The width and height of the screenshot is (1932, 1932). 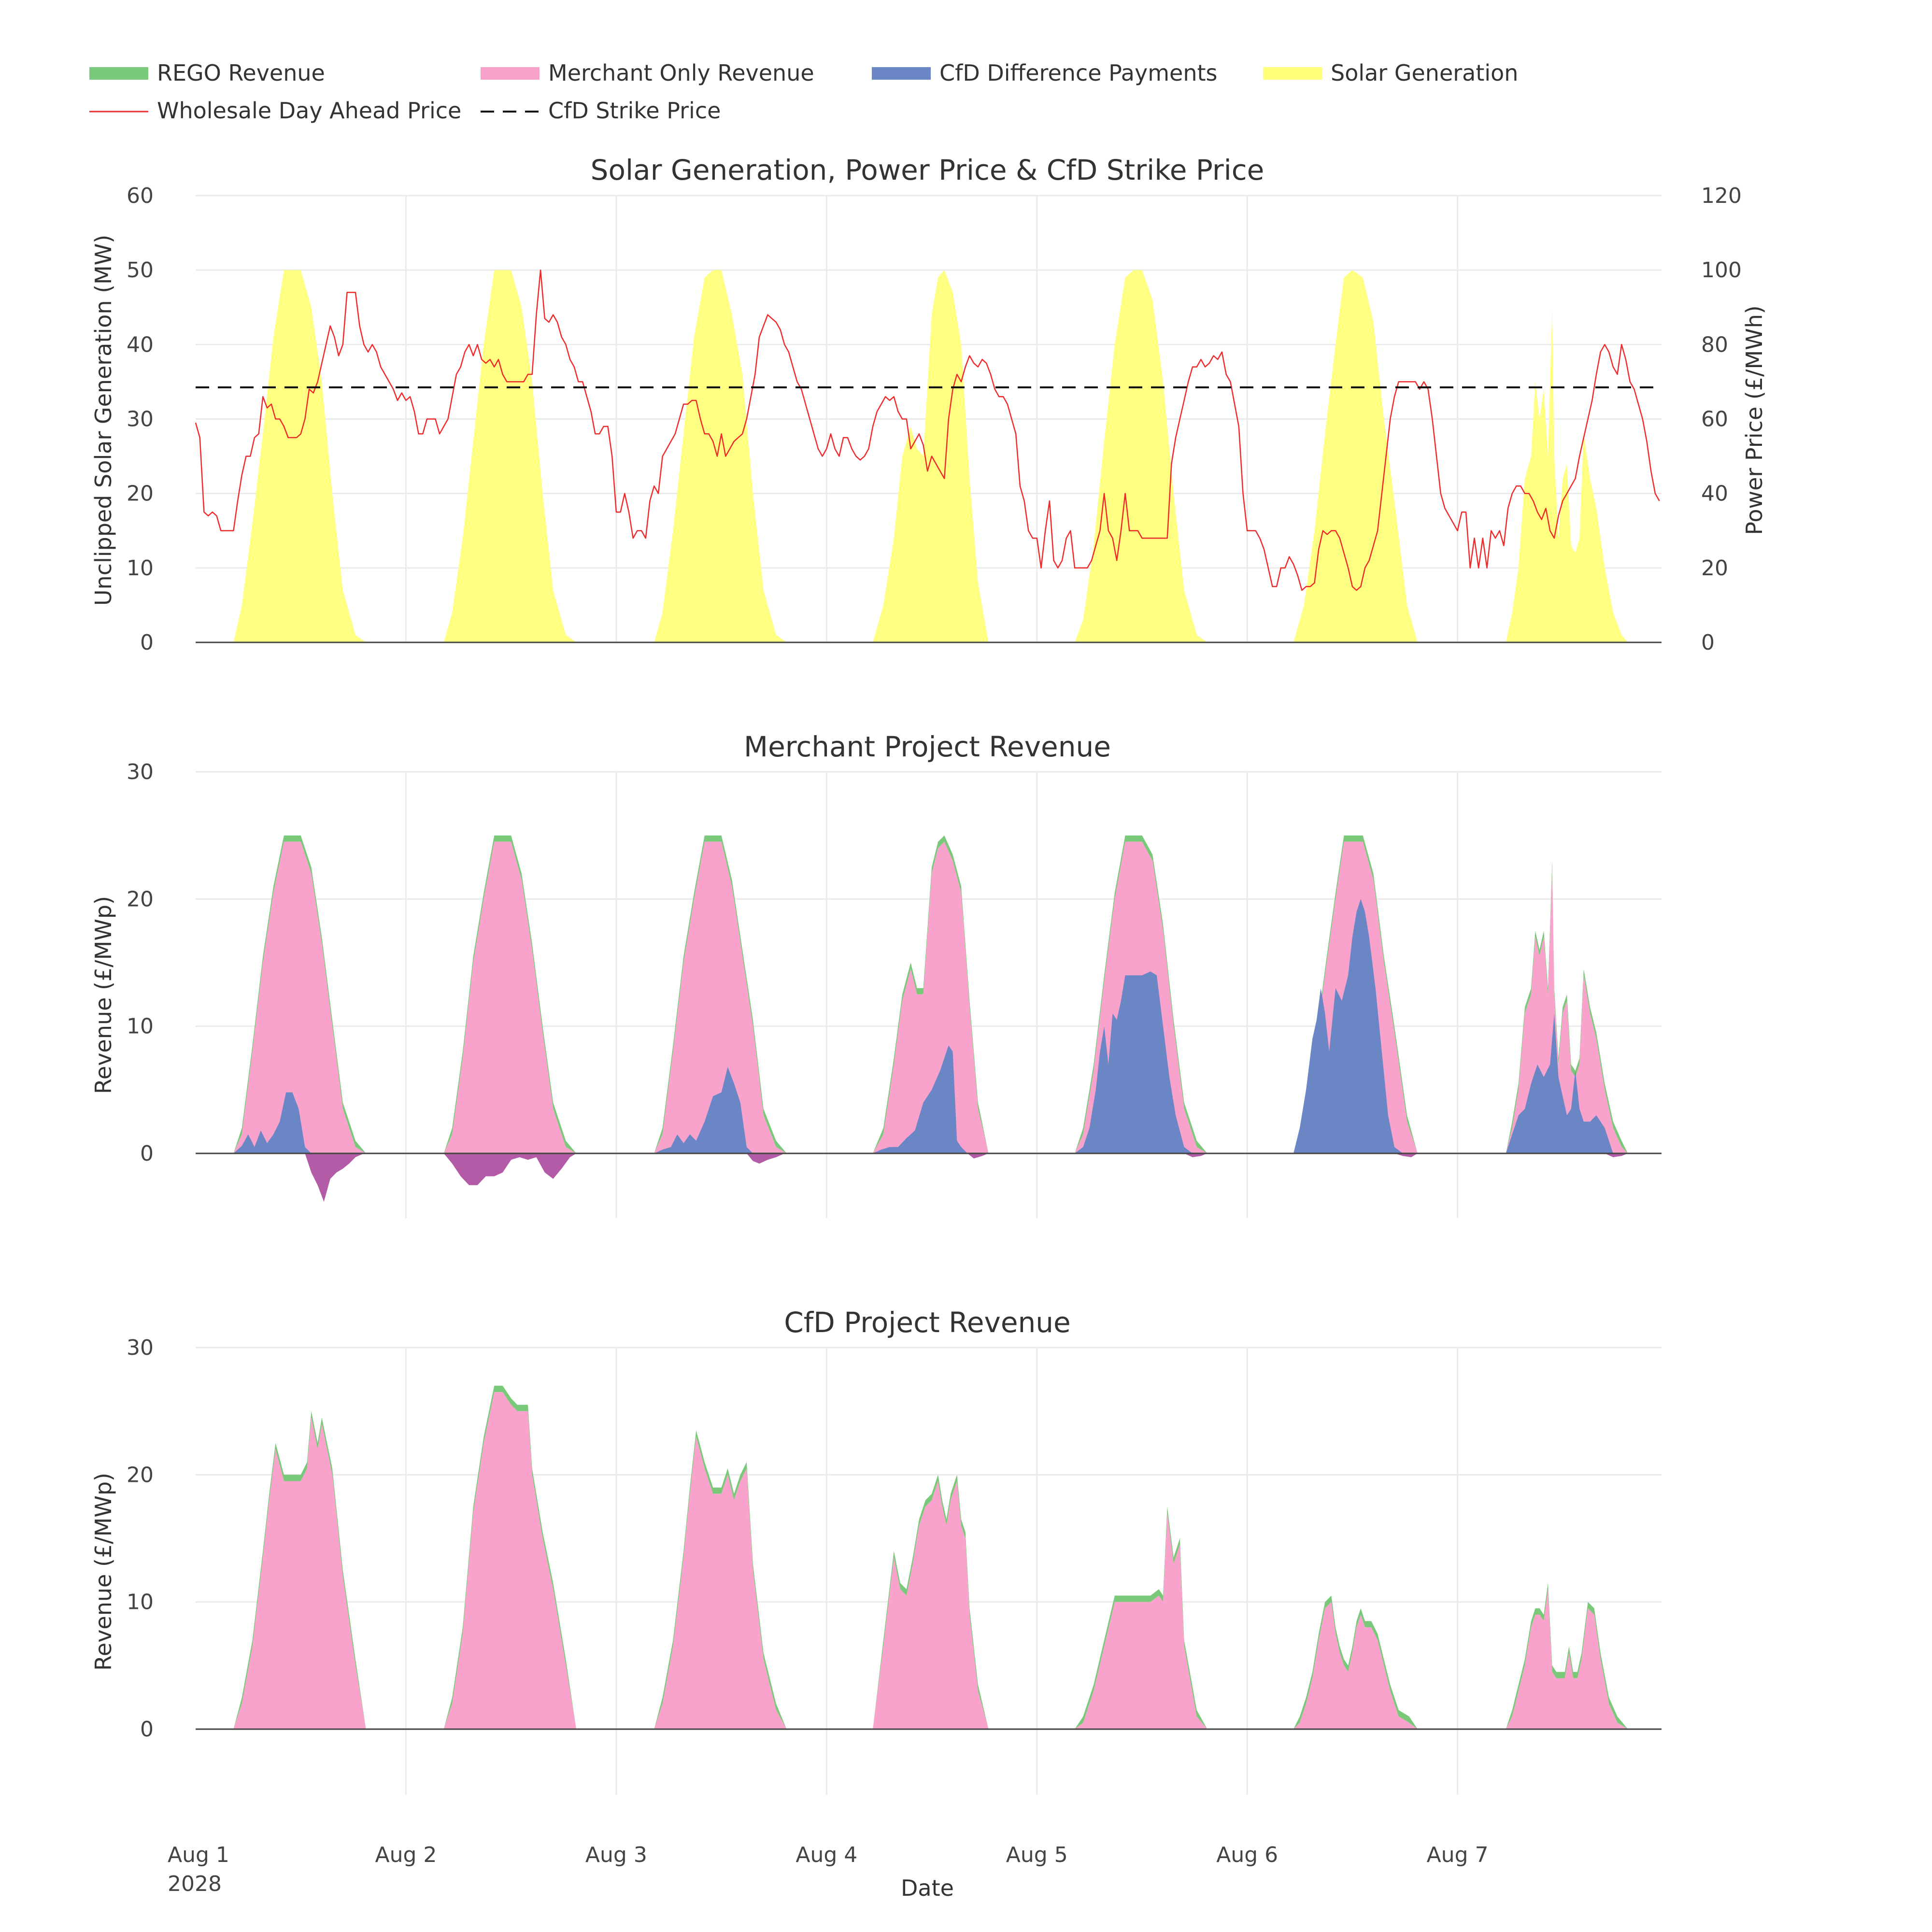 I want to click on cfd-revenue-areas, so click(x=930, y=1557).